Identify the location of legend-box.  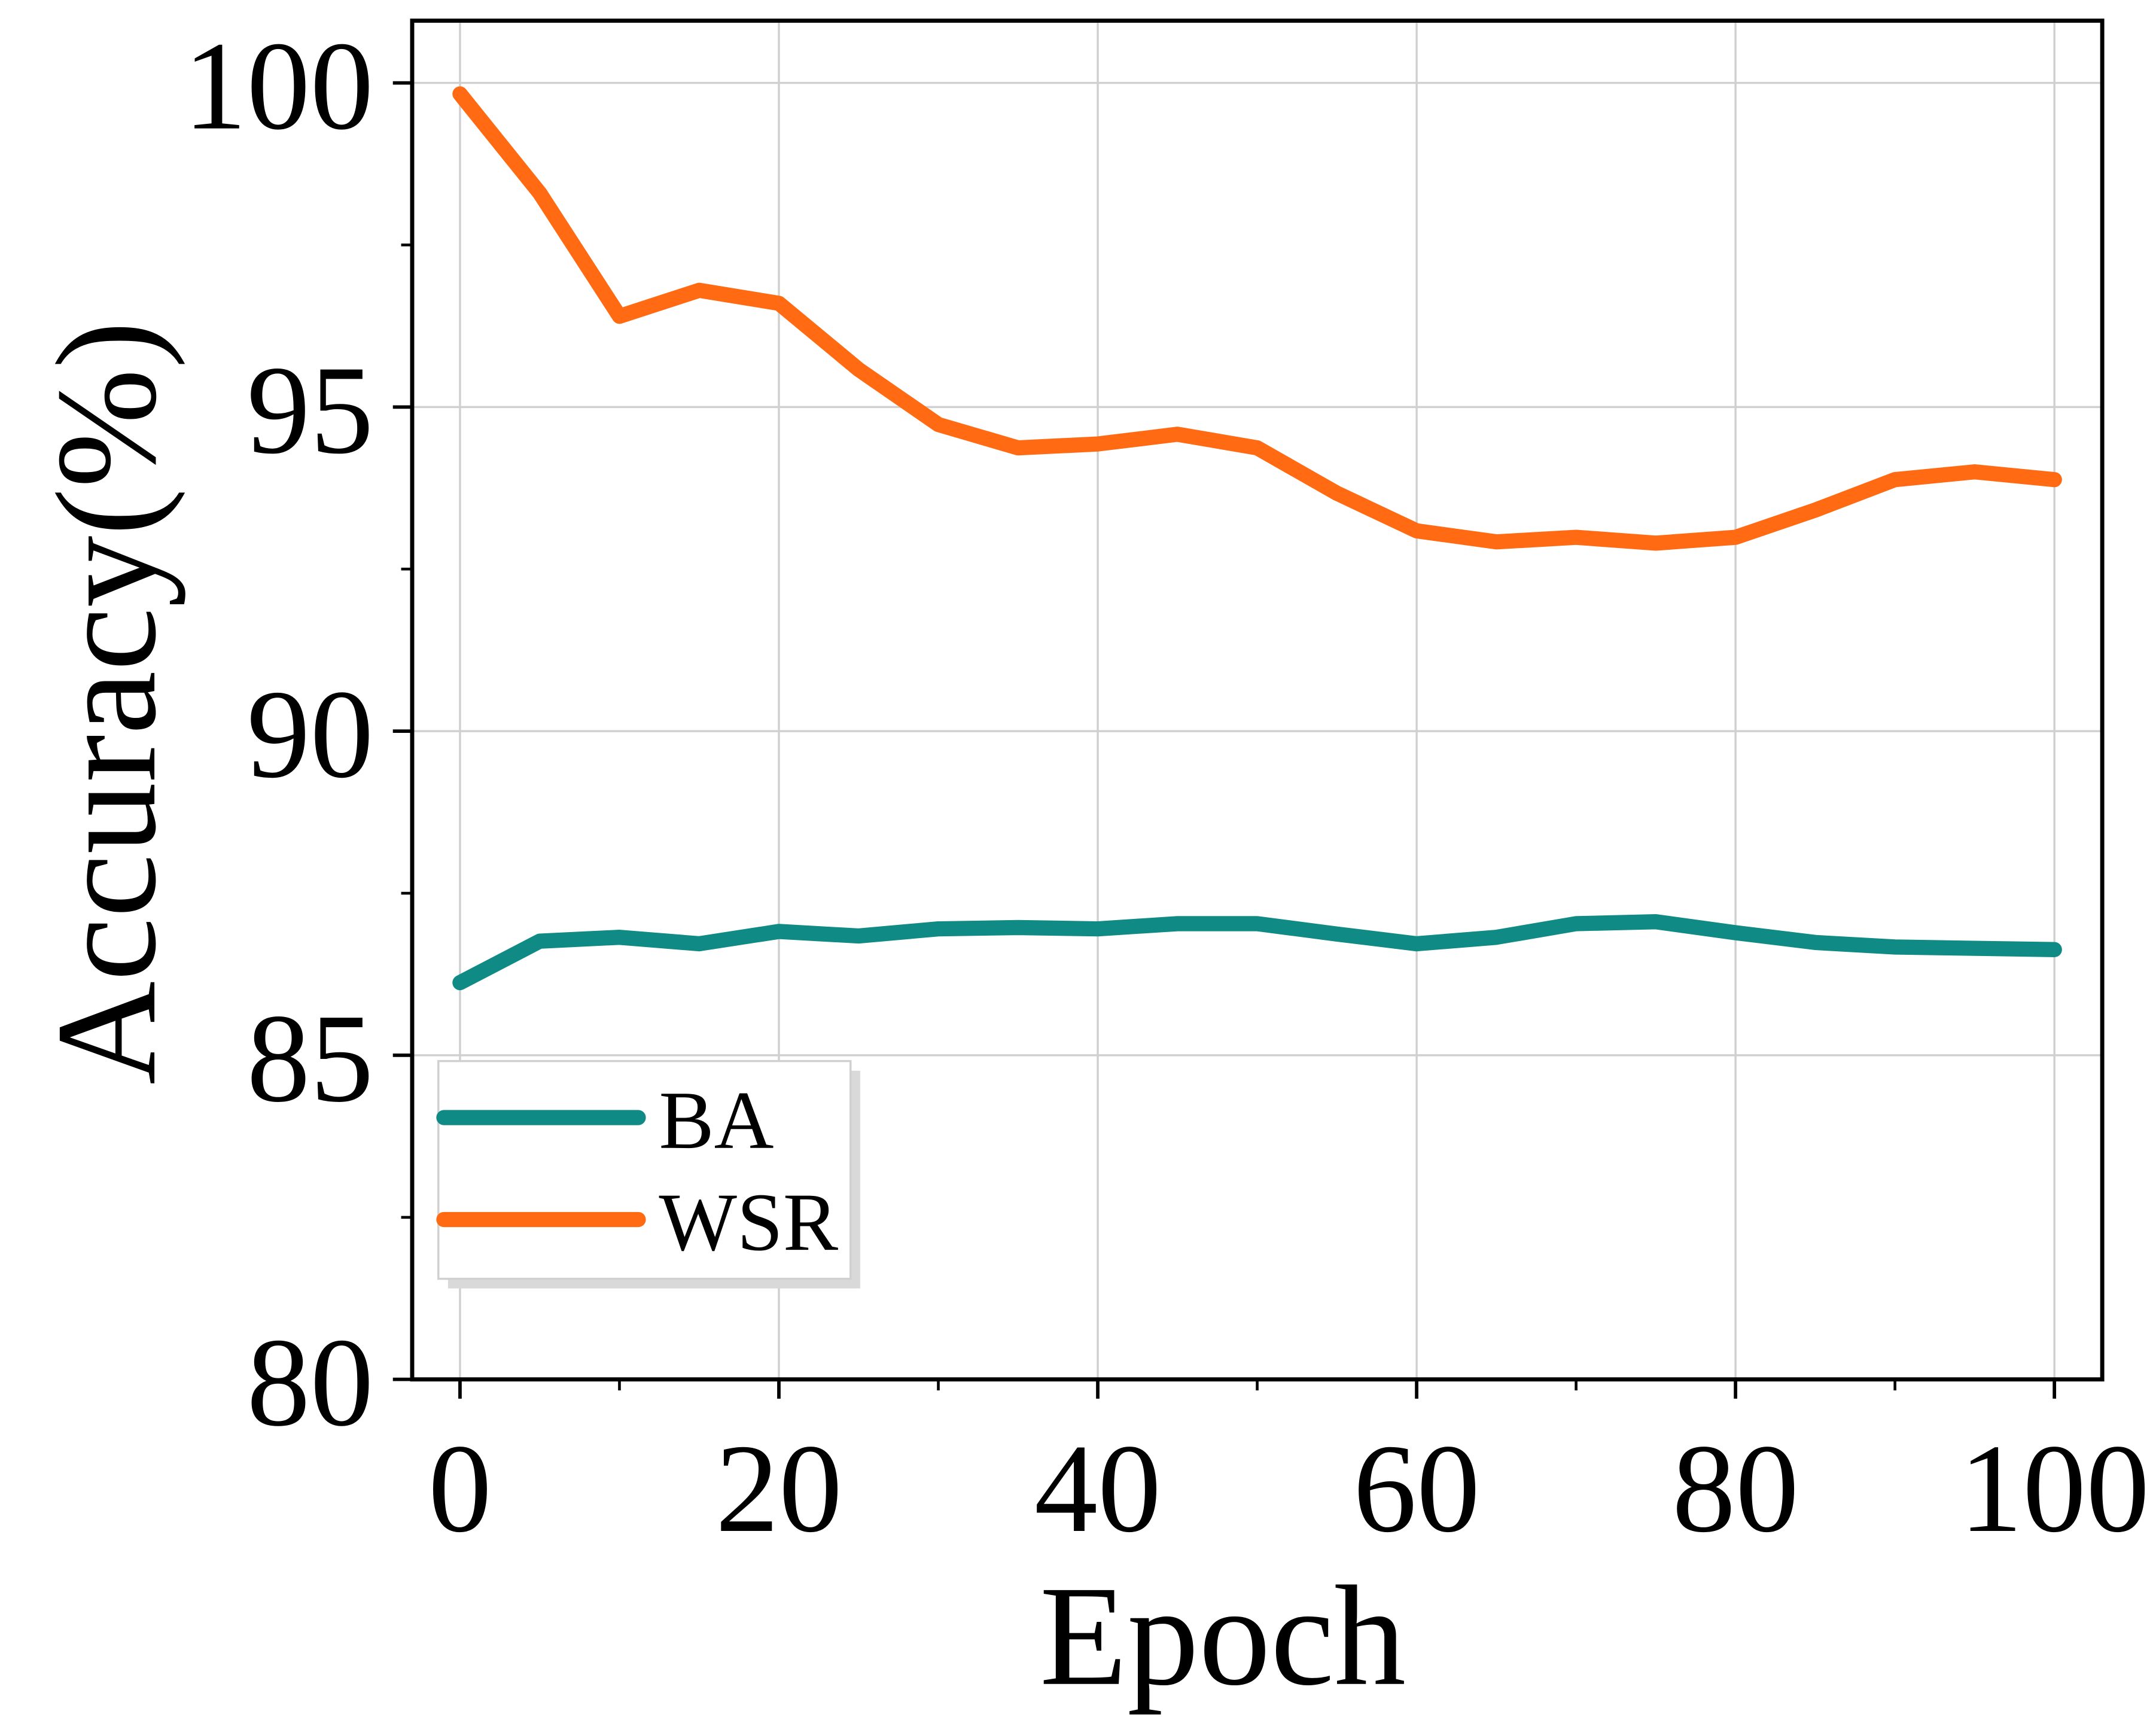
(644, 1170).